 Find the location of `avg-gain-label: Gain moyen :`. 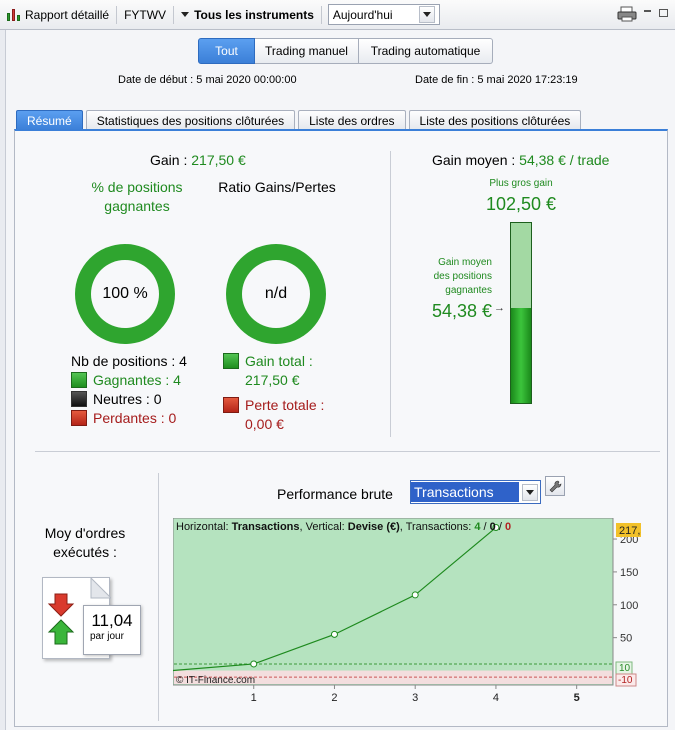

avg-gain-label: Gain moyen : is located at coordinates (476, 160).